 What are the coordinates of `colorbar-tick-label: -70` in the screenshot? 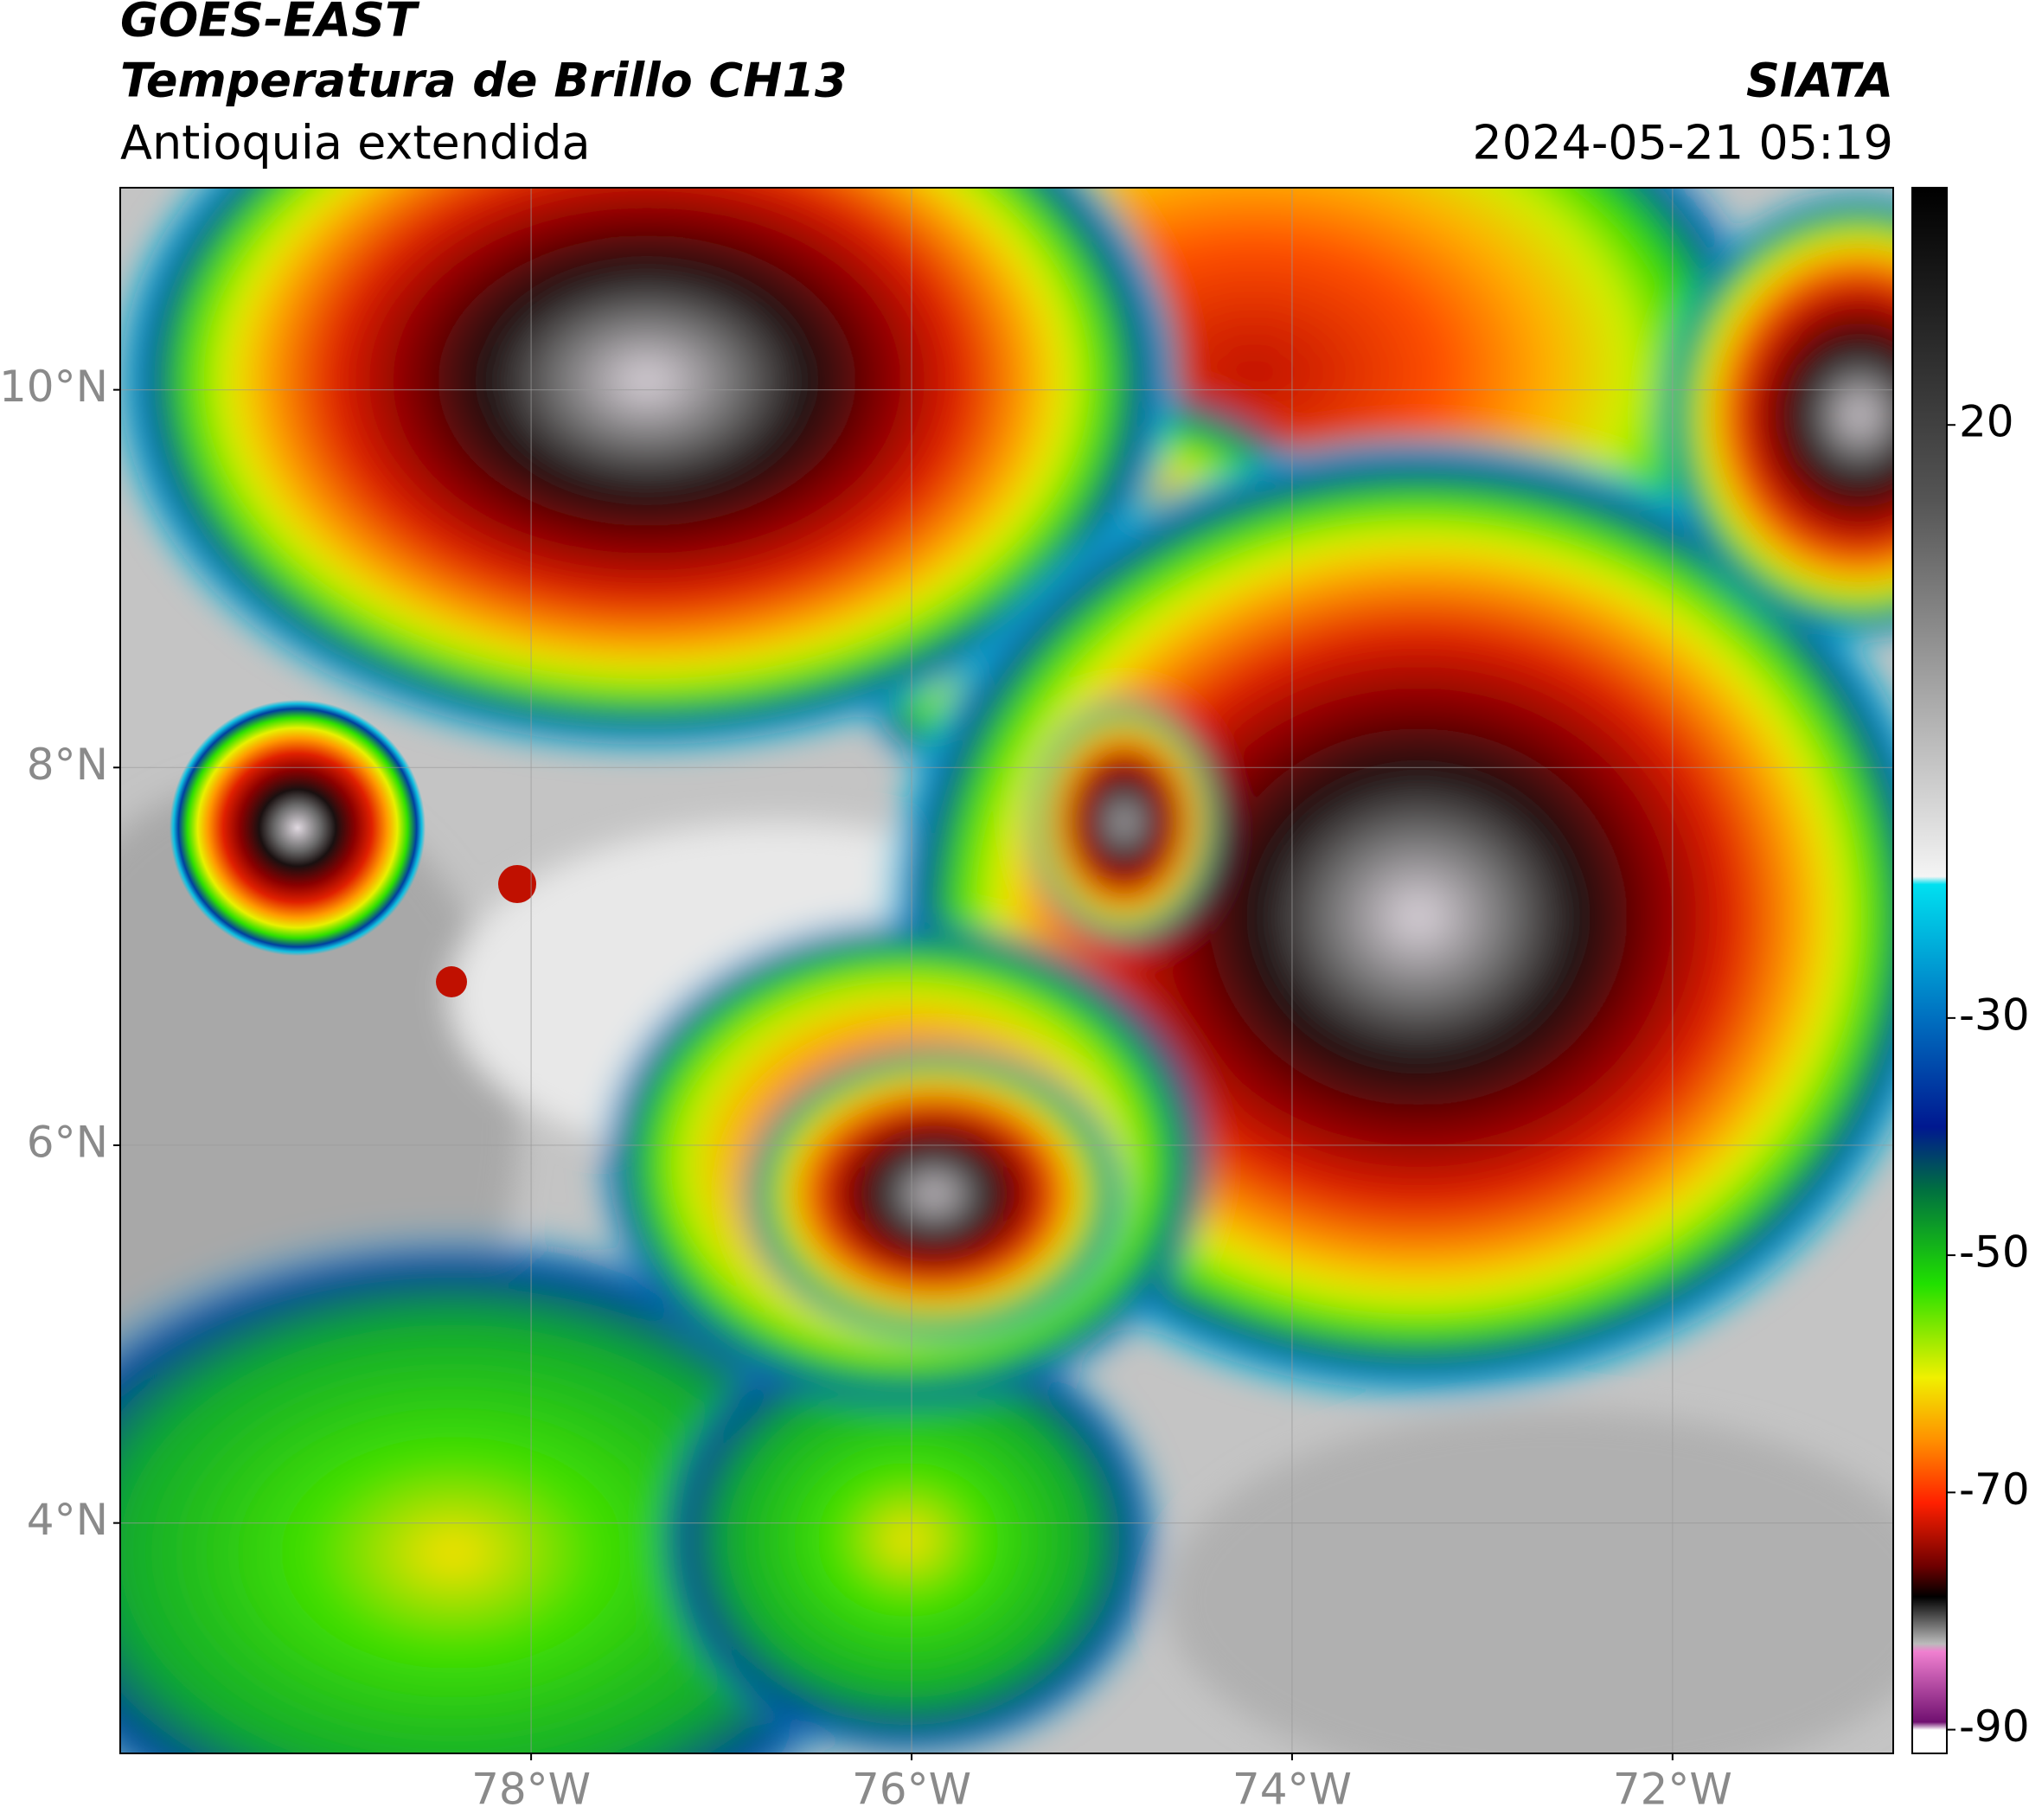 It's located at (1994, 1489).